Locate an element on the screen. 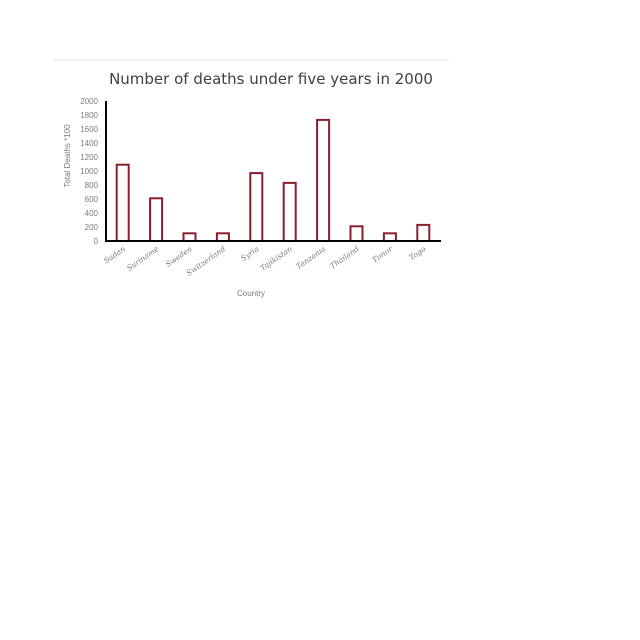  y-tick-label: 800 is located at coordinates (92, 185).